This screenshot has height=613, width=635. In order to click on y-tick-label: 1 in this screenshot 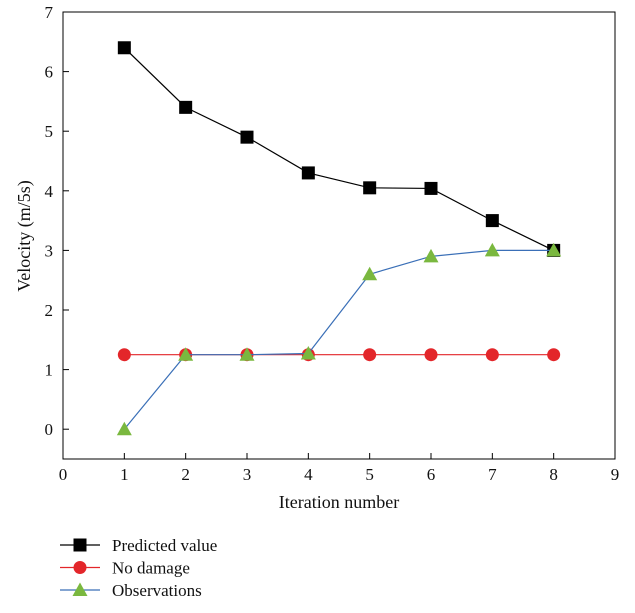, I will do `click(49, 370)`.